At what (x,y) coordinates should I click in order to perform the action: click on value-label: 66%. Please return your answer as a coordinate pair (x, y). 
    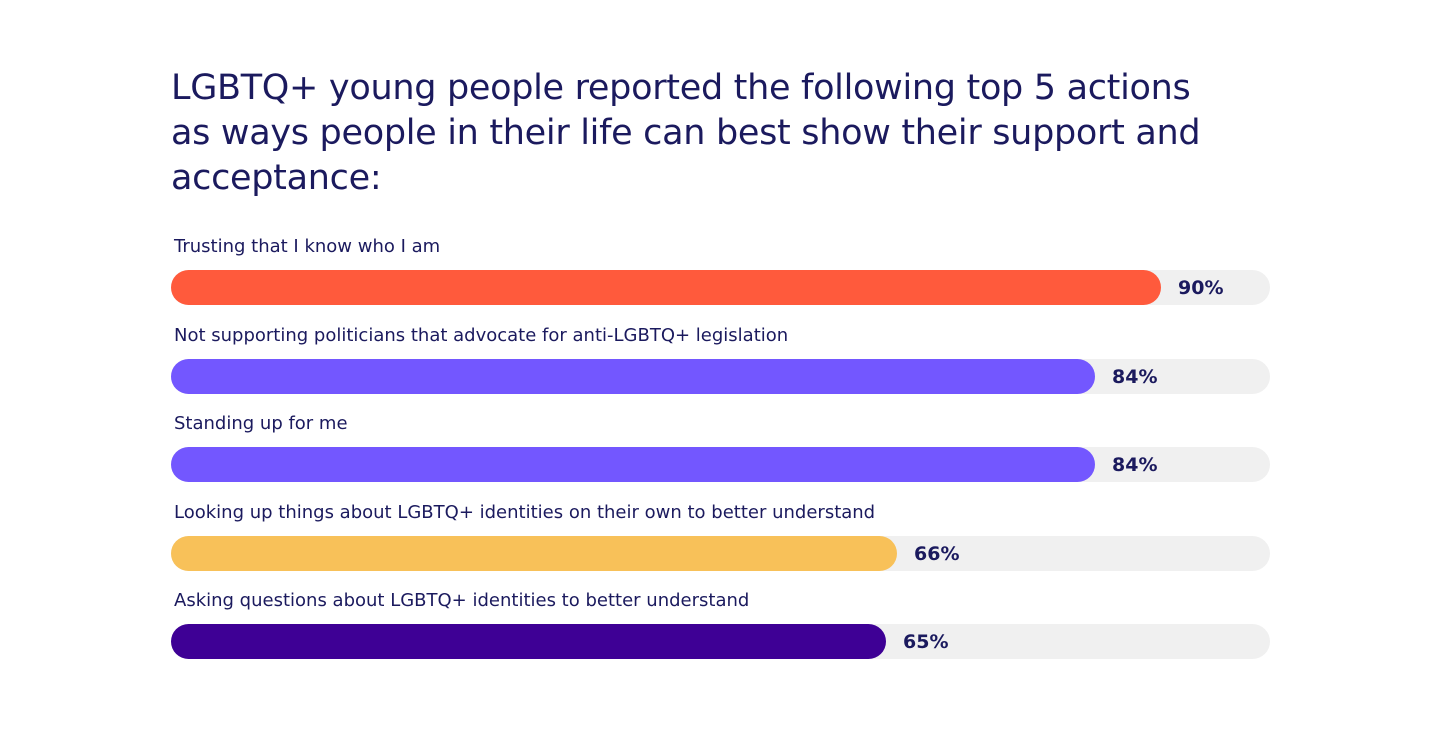
    Looking at the image, I should click on (937, 553).